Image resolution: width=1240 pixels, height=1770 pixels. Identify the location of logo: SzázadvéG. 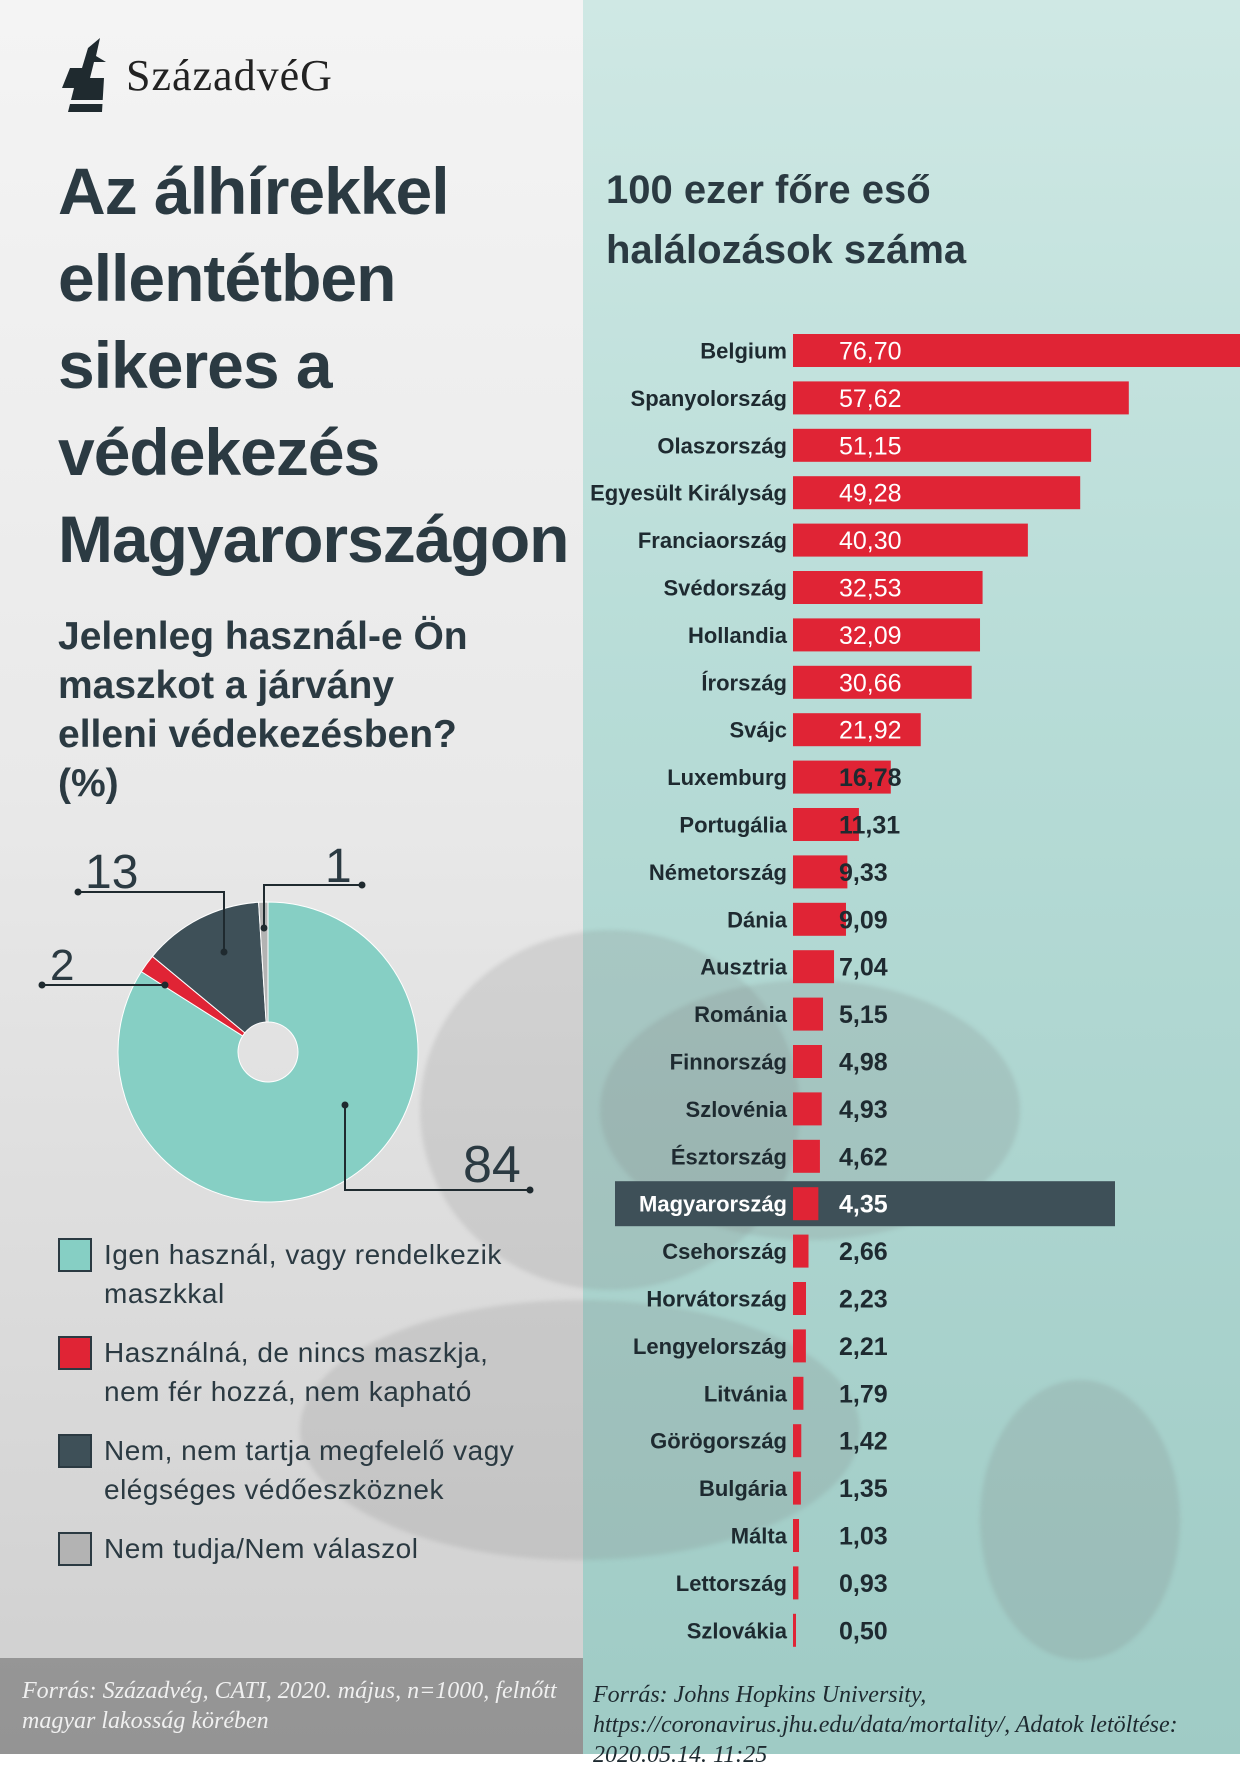
(196, 75).